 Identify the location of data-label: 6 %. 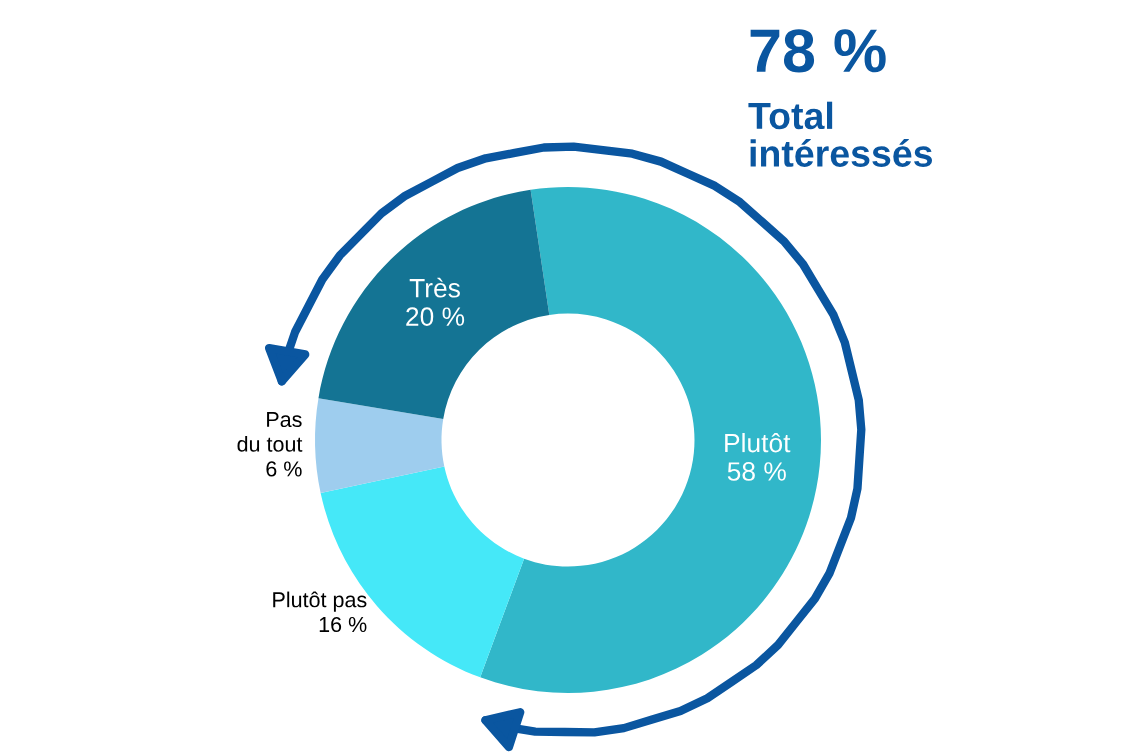
(284, 469).